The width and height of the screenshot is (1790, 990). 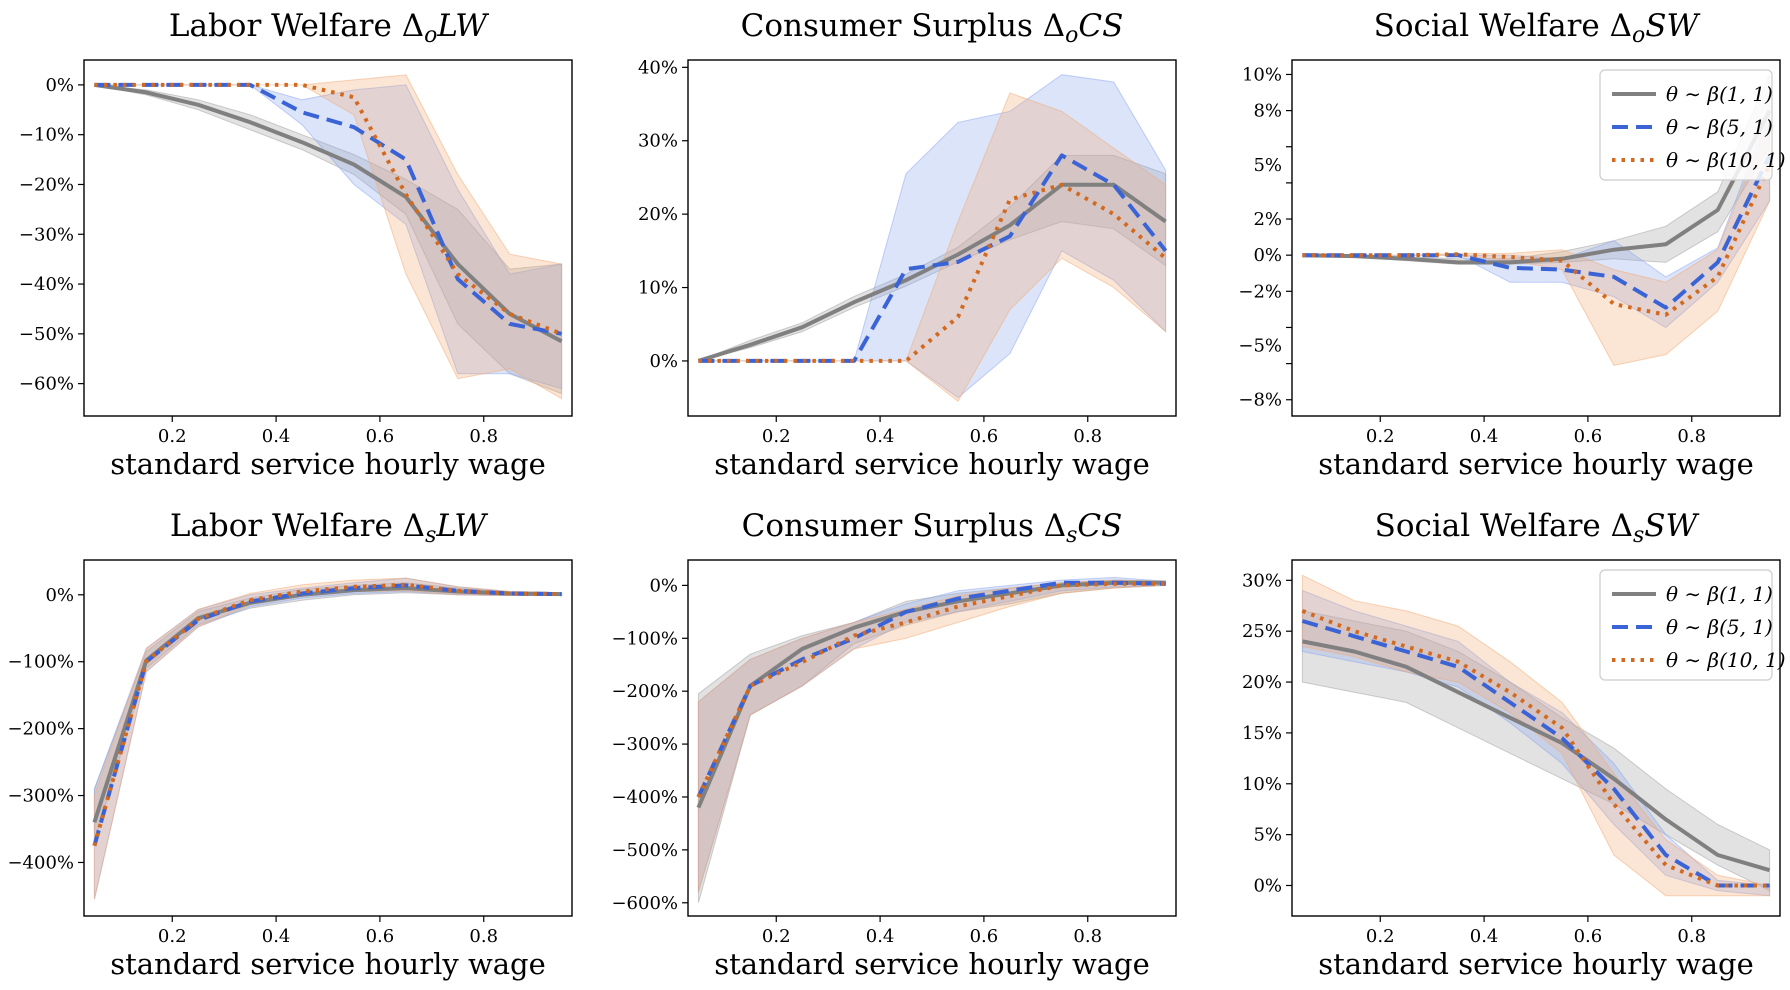 What do you see at coordinates (1260, 291) in the screenshot?
I see `y-tick-label: −2%` at bounding box center [1260, 291].